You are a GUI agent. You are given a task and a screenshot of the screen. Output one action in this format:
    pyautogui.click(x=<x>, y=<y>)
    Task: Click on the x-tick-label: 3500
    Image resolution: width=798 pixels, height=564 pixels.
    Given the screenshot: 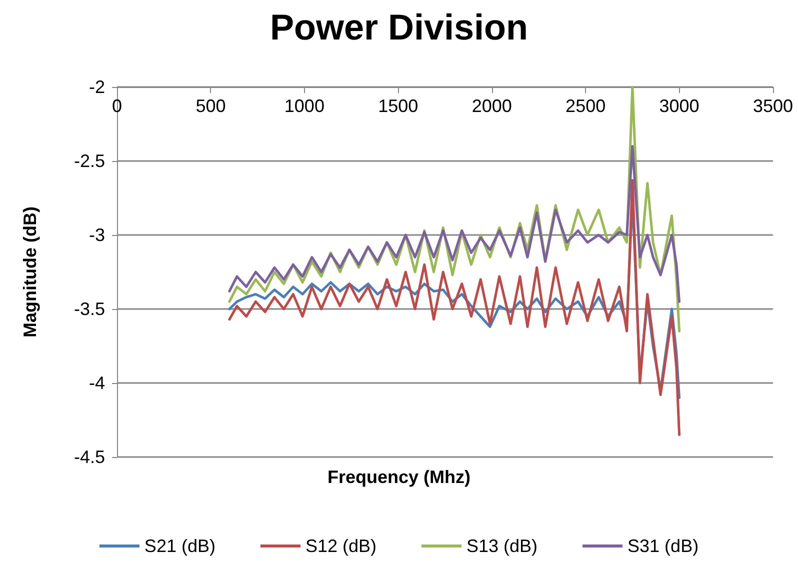 What is the action you would take?
    pyautogui.click(x=773, y=106)
    